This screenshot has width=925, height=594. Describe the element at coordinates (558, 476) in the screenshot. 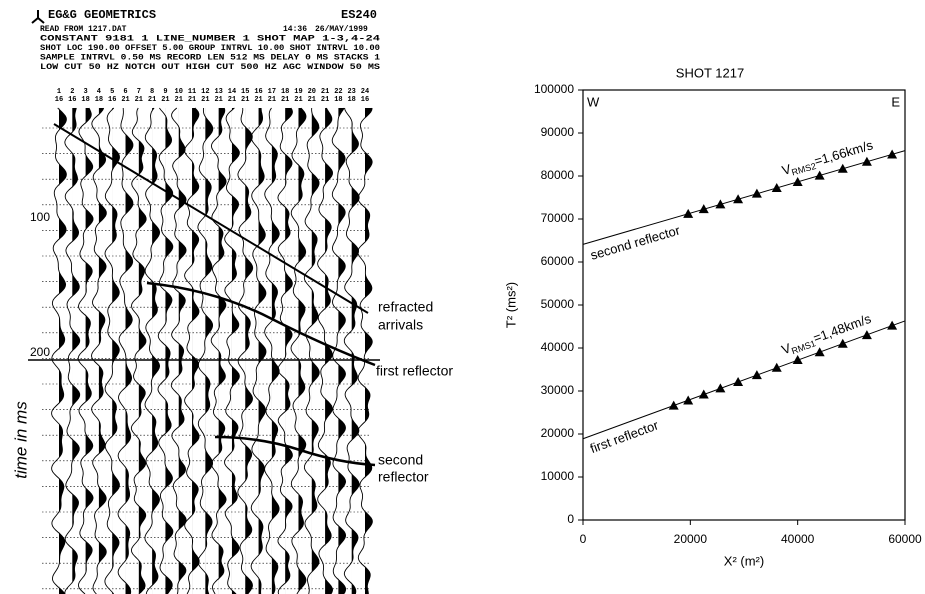

I see `y-tick-label: 10000` at that location.